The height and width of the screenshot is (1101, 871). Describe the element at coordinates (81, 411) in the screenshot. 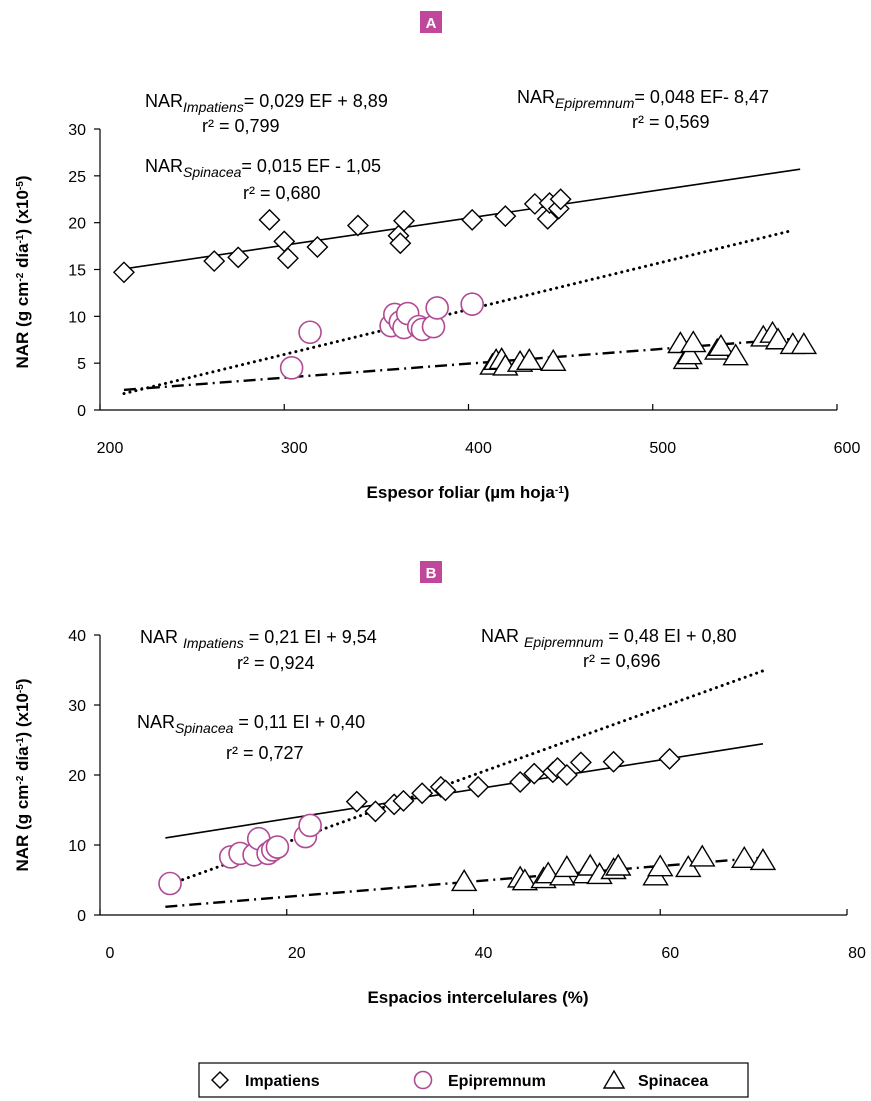

I see `panel-a-y-tick-label: 0` at that location.